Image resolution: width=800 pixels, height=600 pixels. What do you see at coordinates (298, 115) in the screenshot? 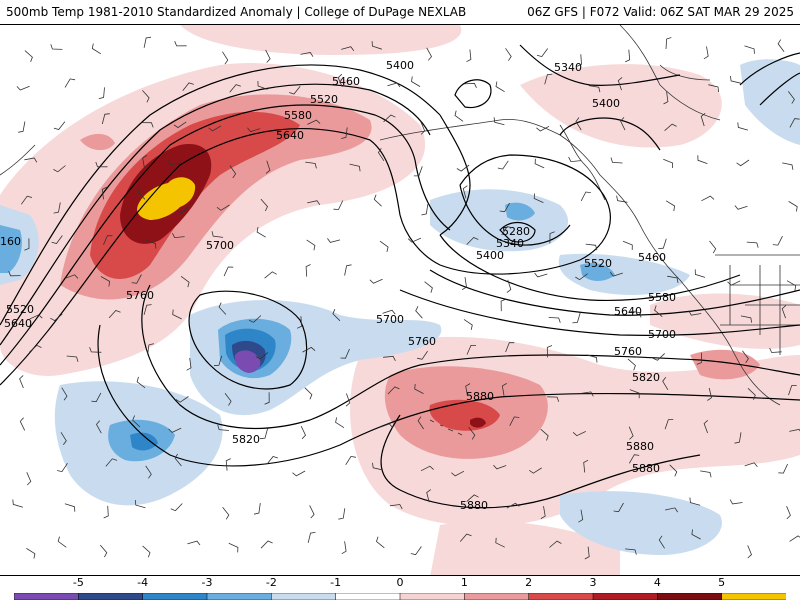
I see `contour-label: 5580` at bounding box center [298, 115].